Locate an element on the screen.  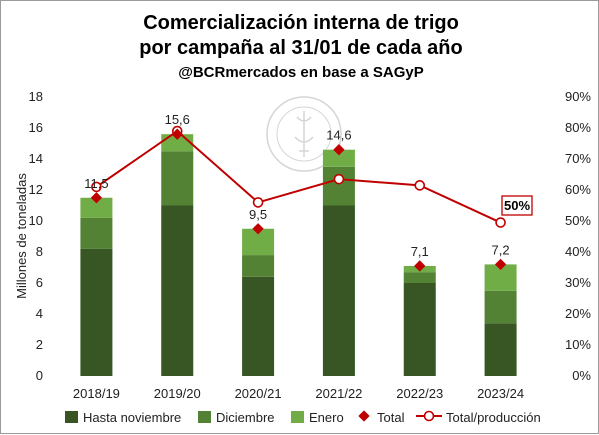
y2-tick-label: 50% is located at coordinates (578, 220).